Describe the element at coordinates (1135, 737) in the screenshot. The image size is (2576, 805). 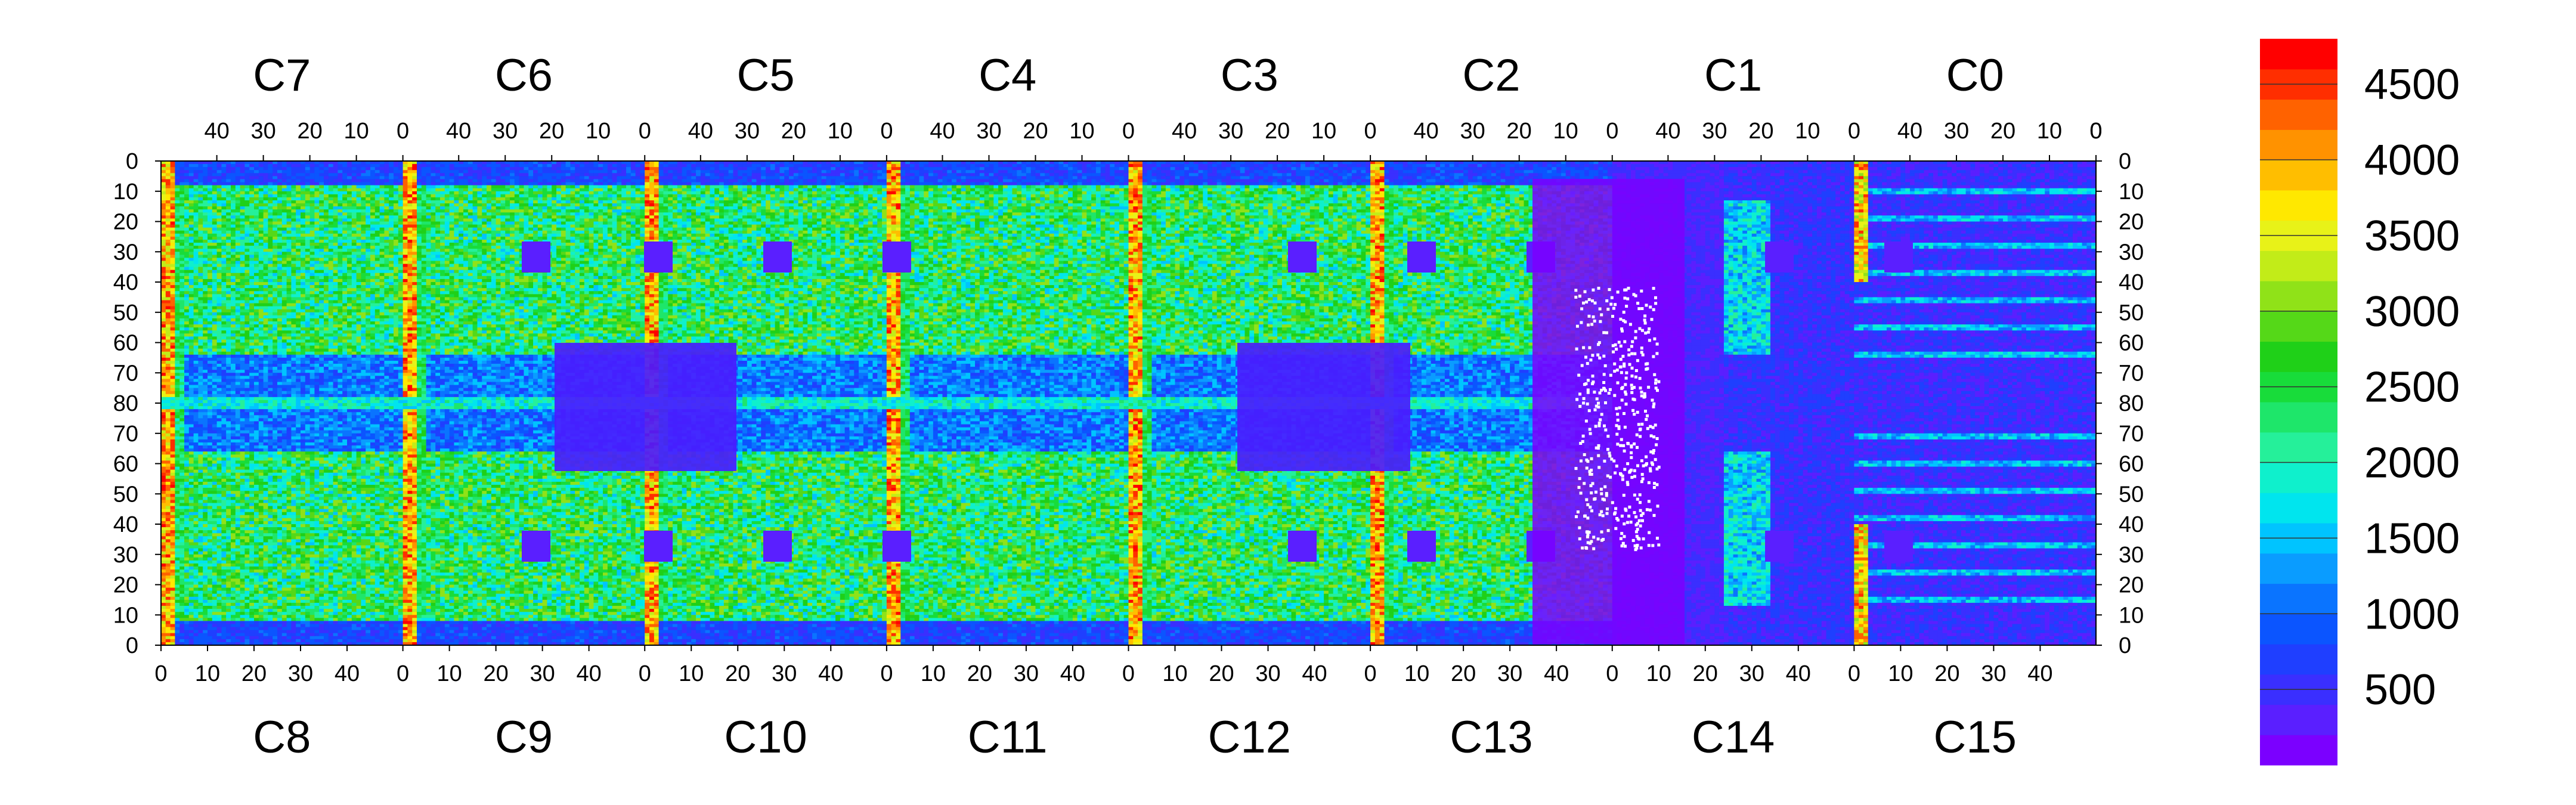
I see `bottom-channel-labels: C8 C9 C10 C11 C12 C13 C14 C15` at that location.